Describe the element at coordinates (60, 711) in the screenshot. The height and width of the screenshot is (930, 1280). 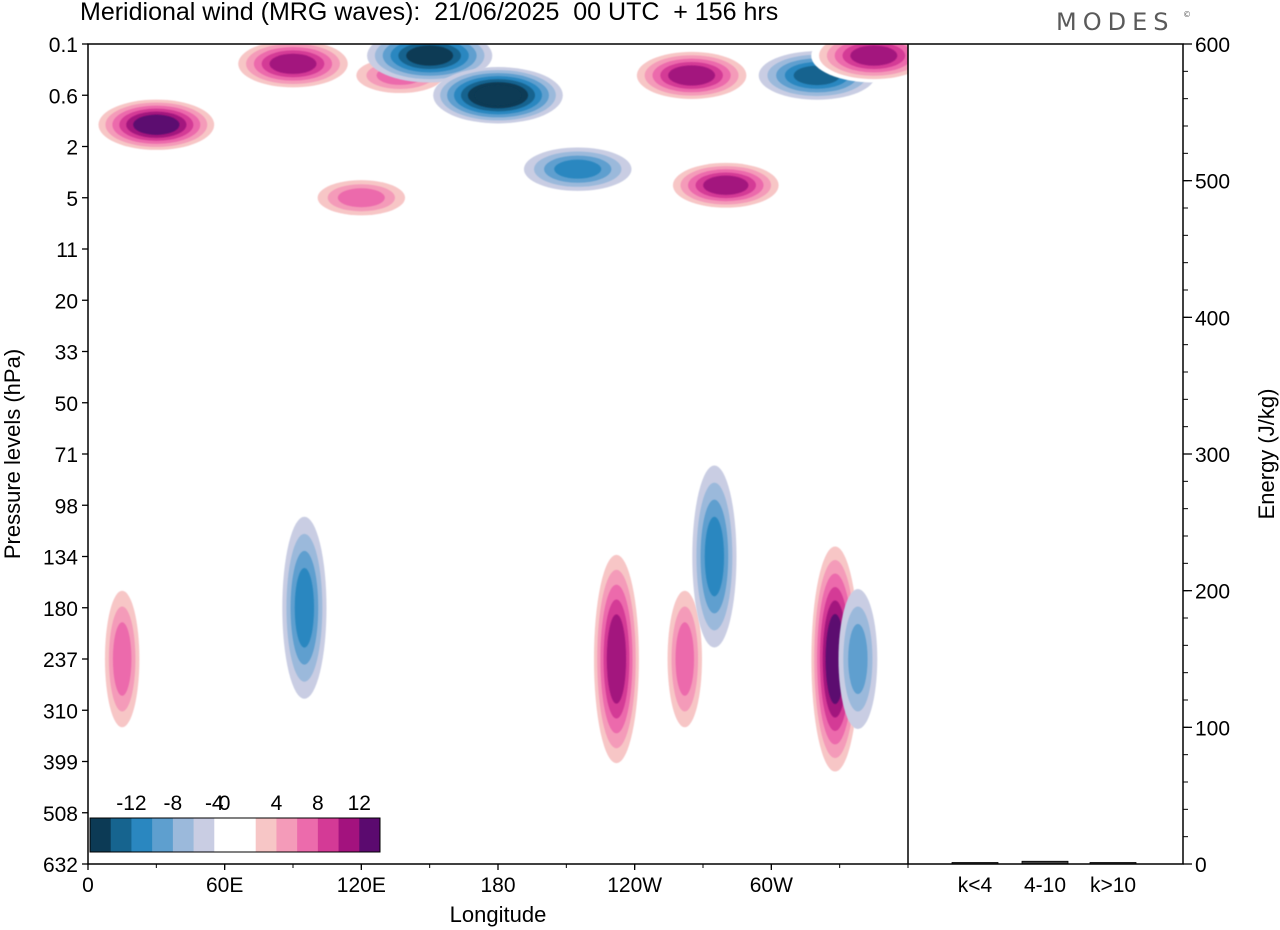
I see `y-tick-label: 310` at that location.